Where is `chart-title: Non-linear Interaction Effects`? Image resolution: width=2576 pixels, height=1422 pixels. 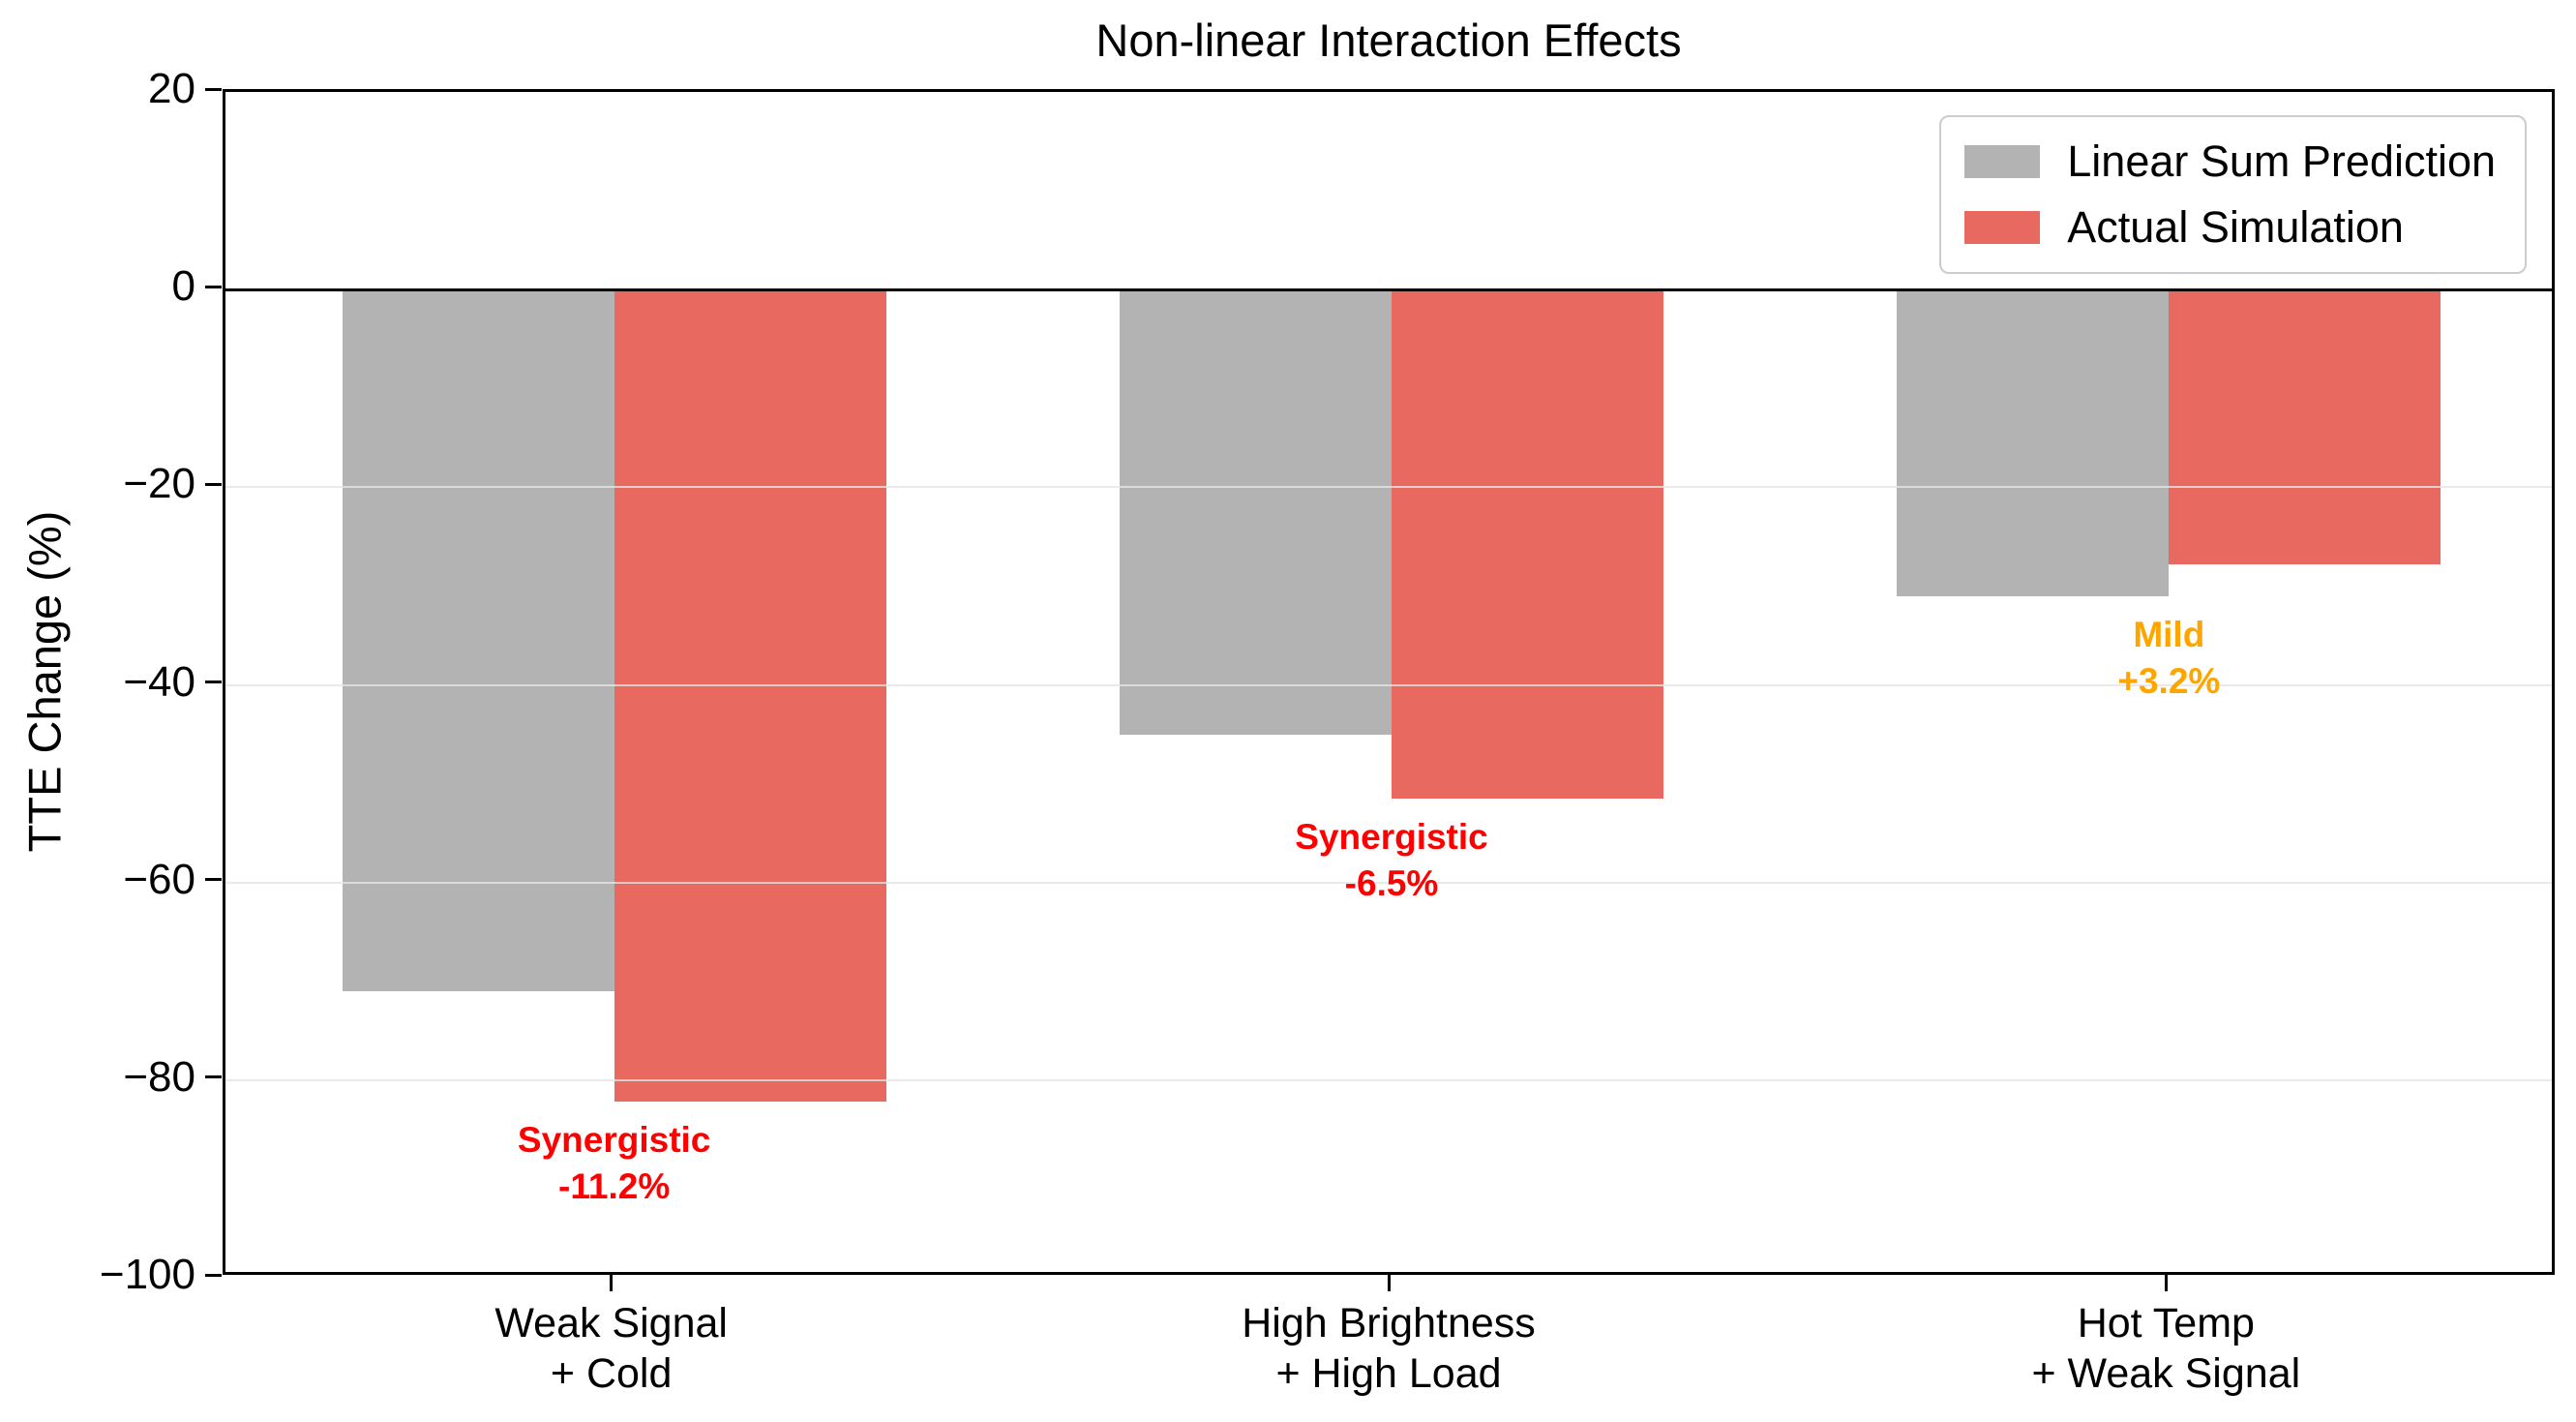 chart-title: Non-linear Interaction Effects is located at coordinates (1388, 41).